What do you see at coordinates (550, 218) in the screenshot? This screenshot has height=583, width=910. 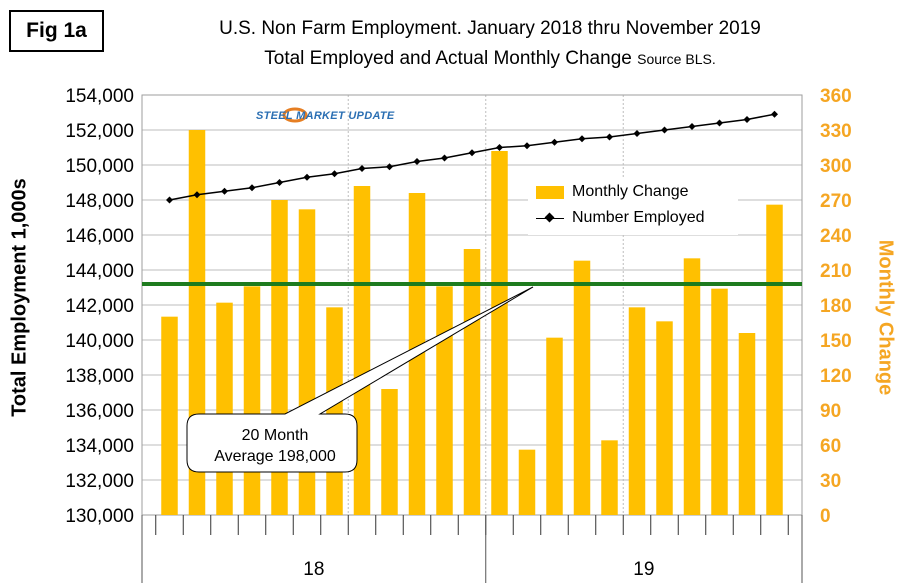 I see `legend-line-swatch` at bounding box center [550, 218].